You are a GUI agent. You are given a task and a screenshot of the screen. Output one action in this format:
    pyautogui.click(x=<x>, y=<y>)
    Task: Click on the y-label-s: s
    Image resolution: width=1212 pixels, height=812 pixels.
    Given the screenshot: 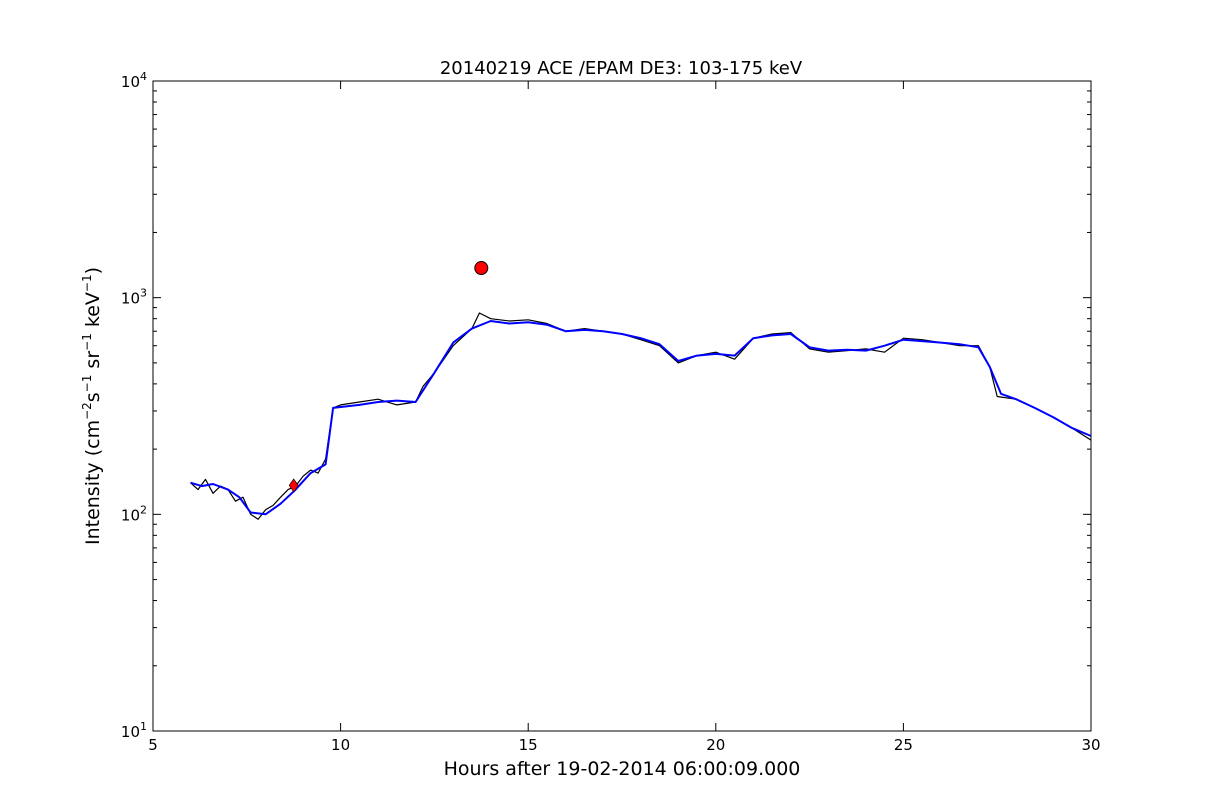 What is the action you would take?
    pyautogui.click(x=93, y=397)
    